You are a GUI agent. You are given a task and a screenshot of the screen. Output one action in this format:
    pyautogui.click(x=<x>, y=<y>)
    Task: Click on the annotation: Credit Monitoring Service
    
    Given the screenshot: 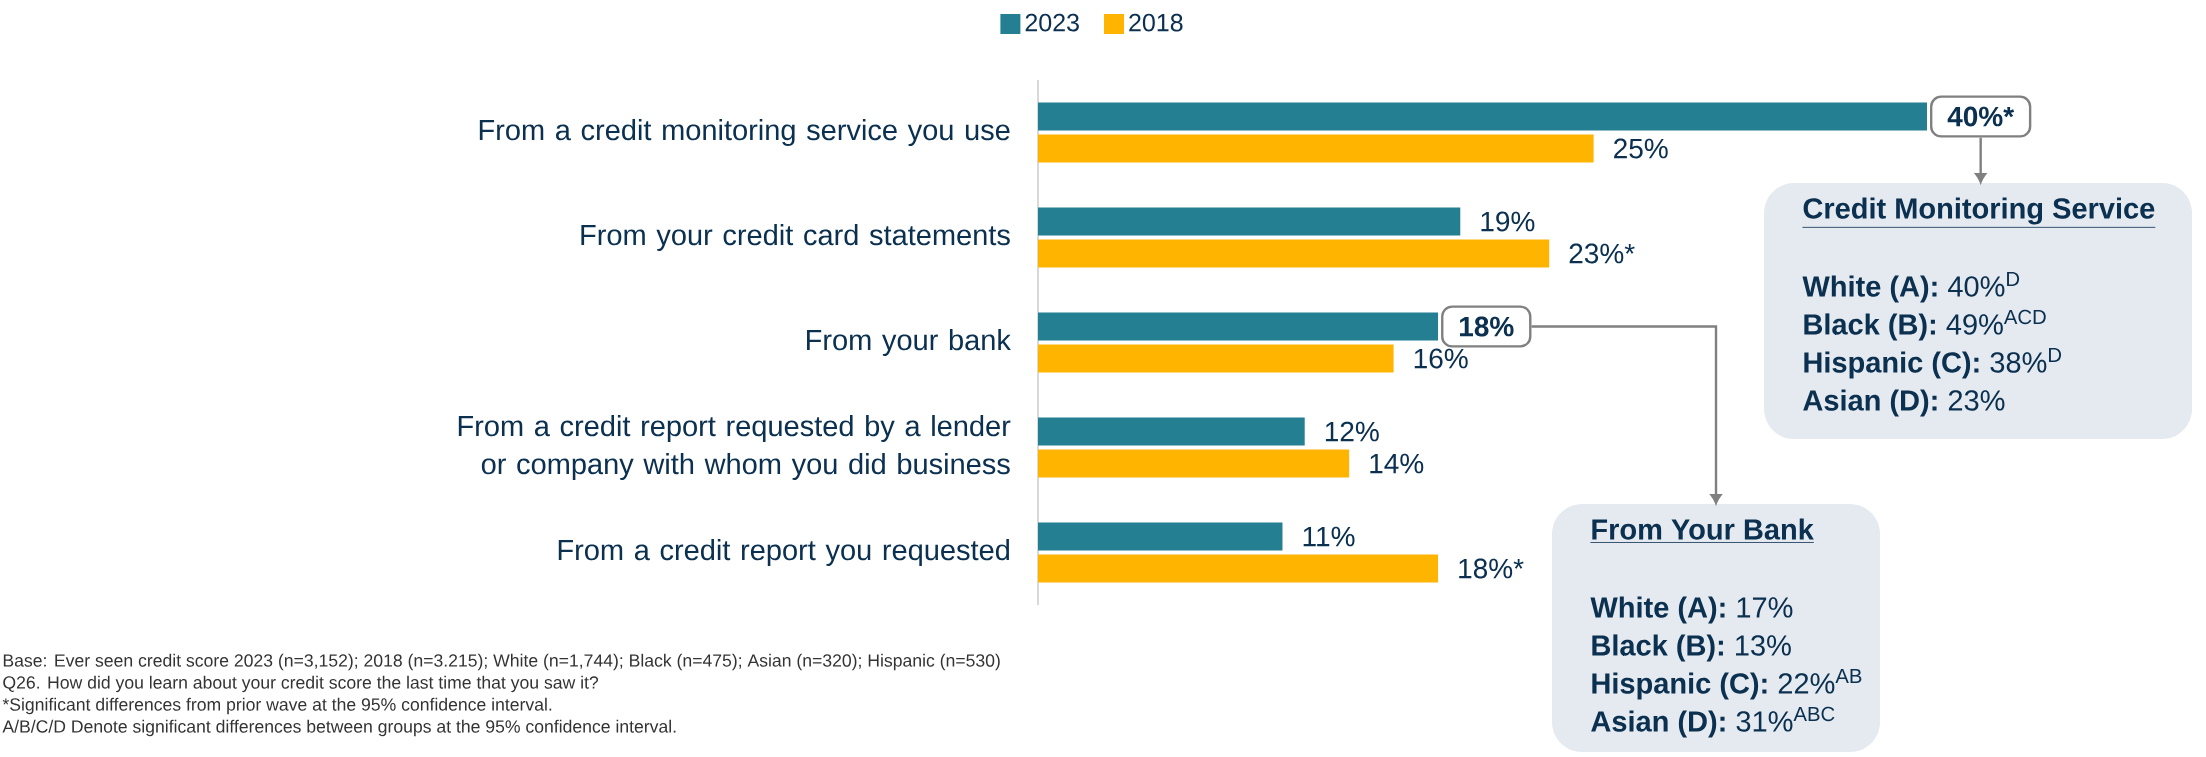 What is the action you would take?
    pyautogui.click(x=1979, y=211)
    